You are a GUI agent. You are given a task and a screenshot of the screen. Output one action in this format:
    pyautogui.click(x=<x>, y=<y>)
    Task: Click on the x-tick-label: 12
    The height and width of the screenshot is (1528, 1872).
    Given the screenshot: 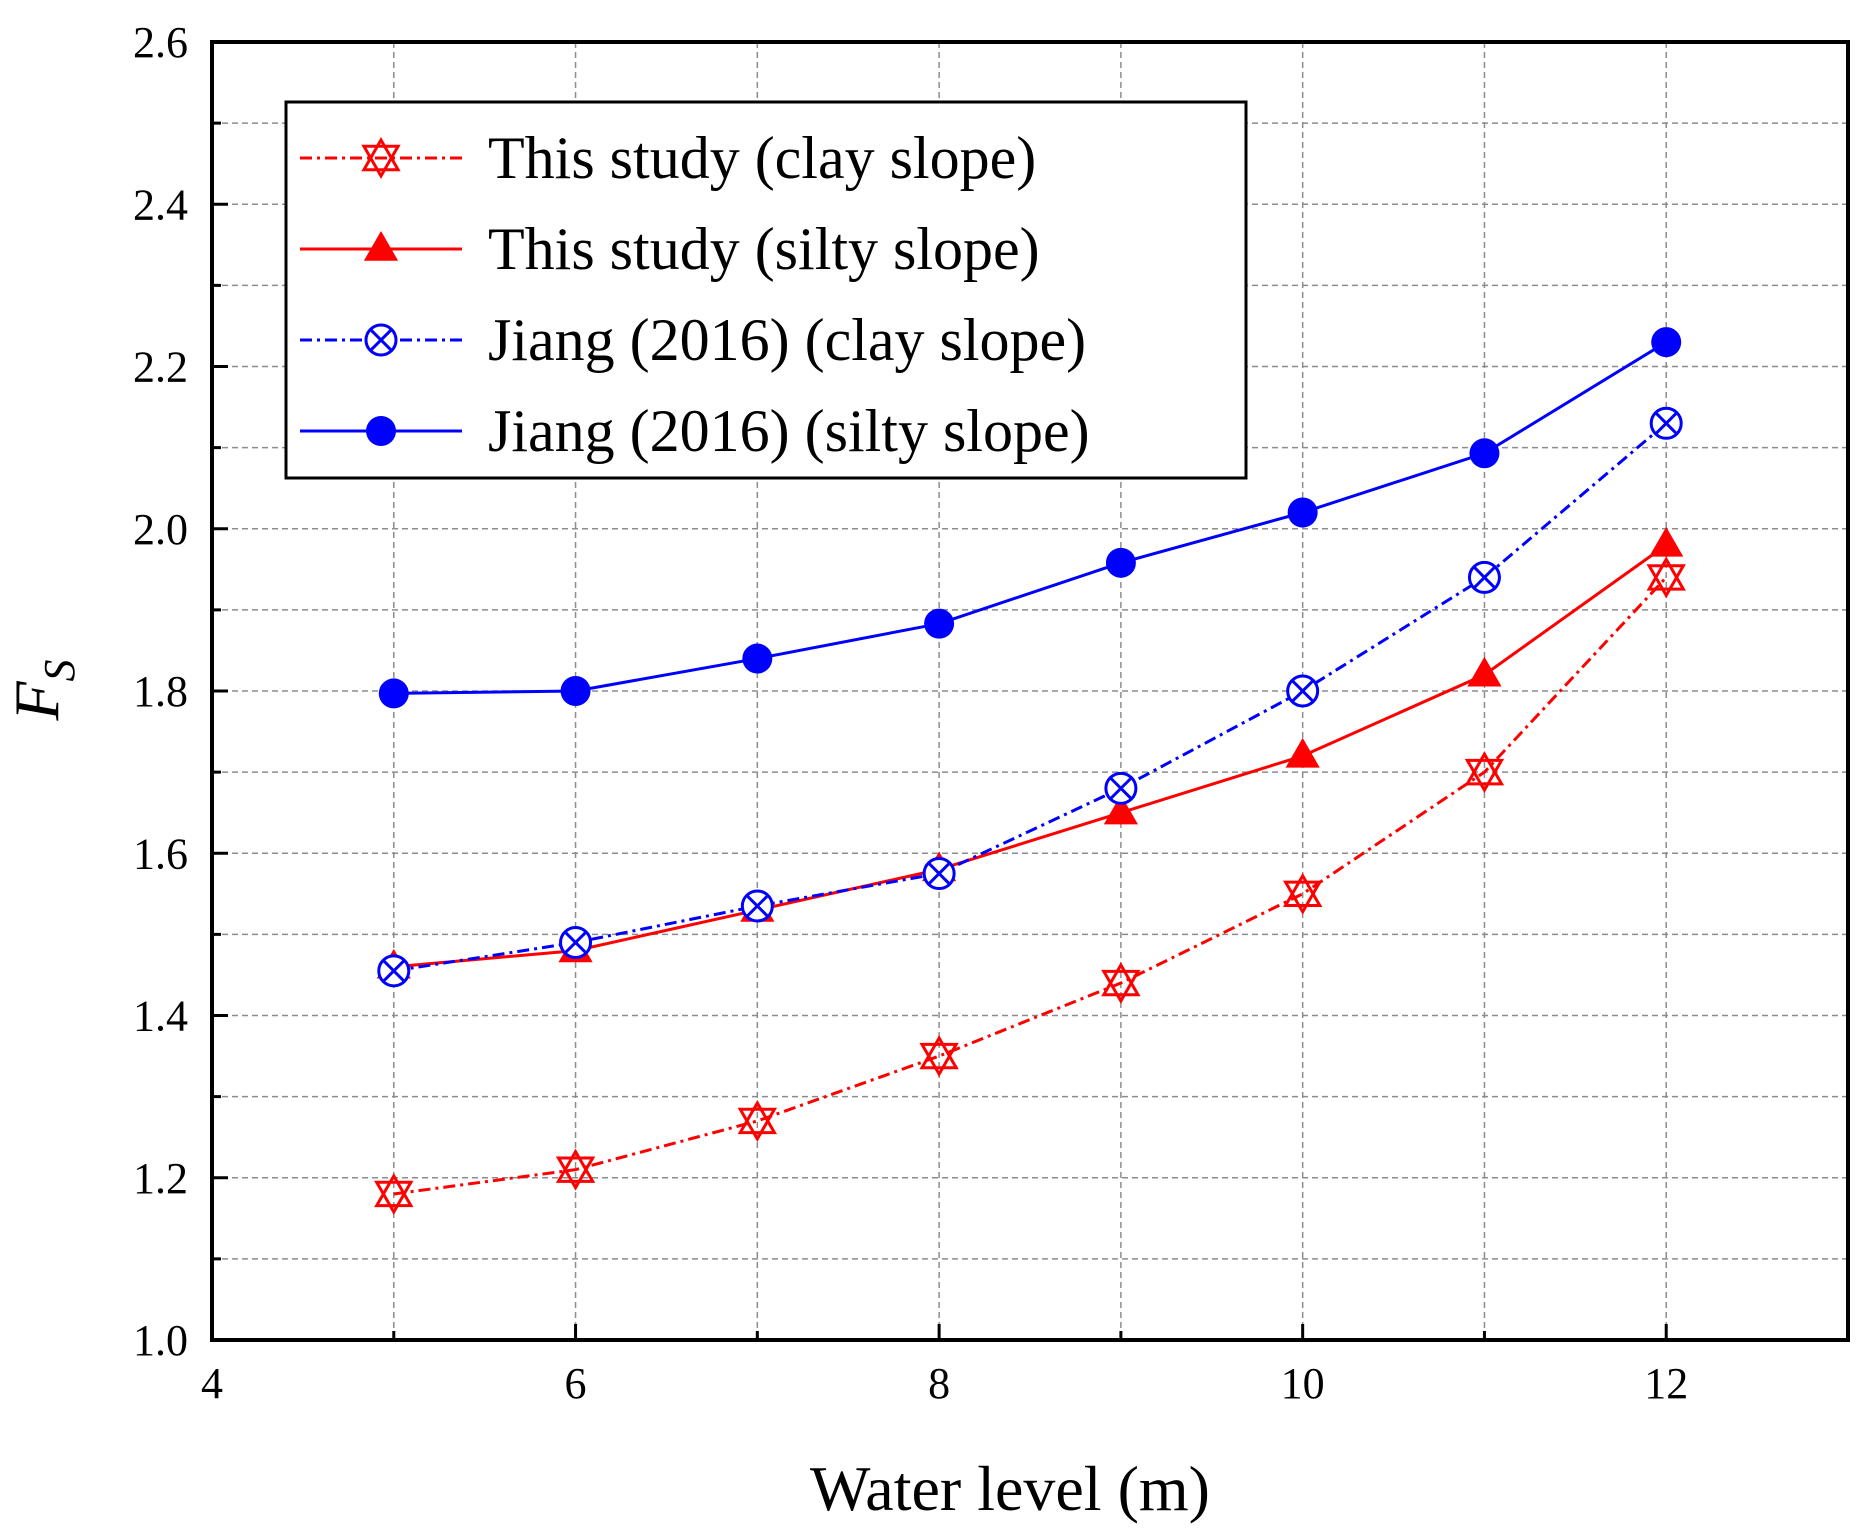 What is the action you would take?
    pyautogui.click(x=1666, y=1383)
    